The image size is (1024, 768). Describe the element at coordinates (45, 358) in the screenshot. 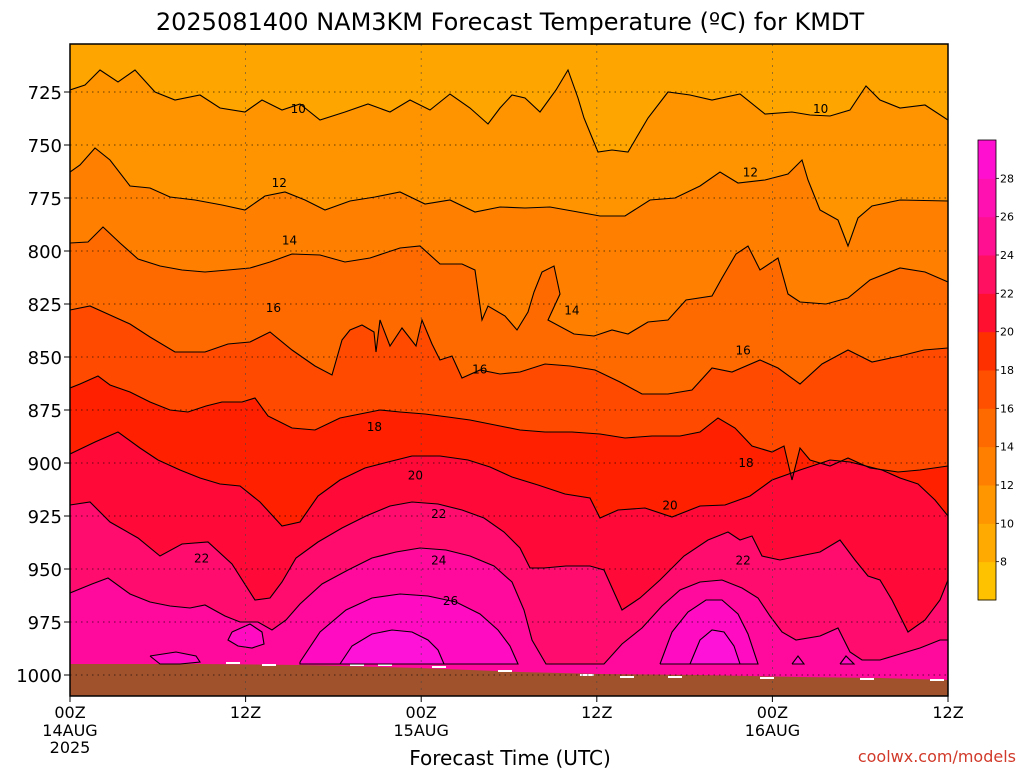

I see `y-tick-label: 850` at that location.